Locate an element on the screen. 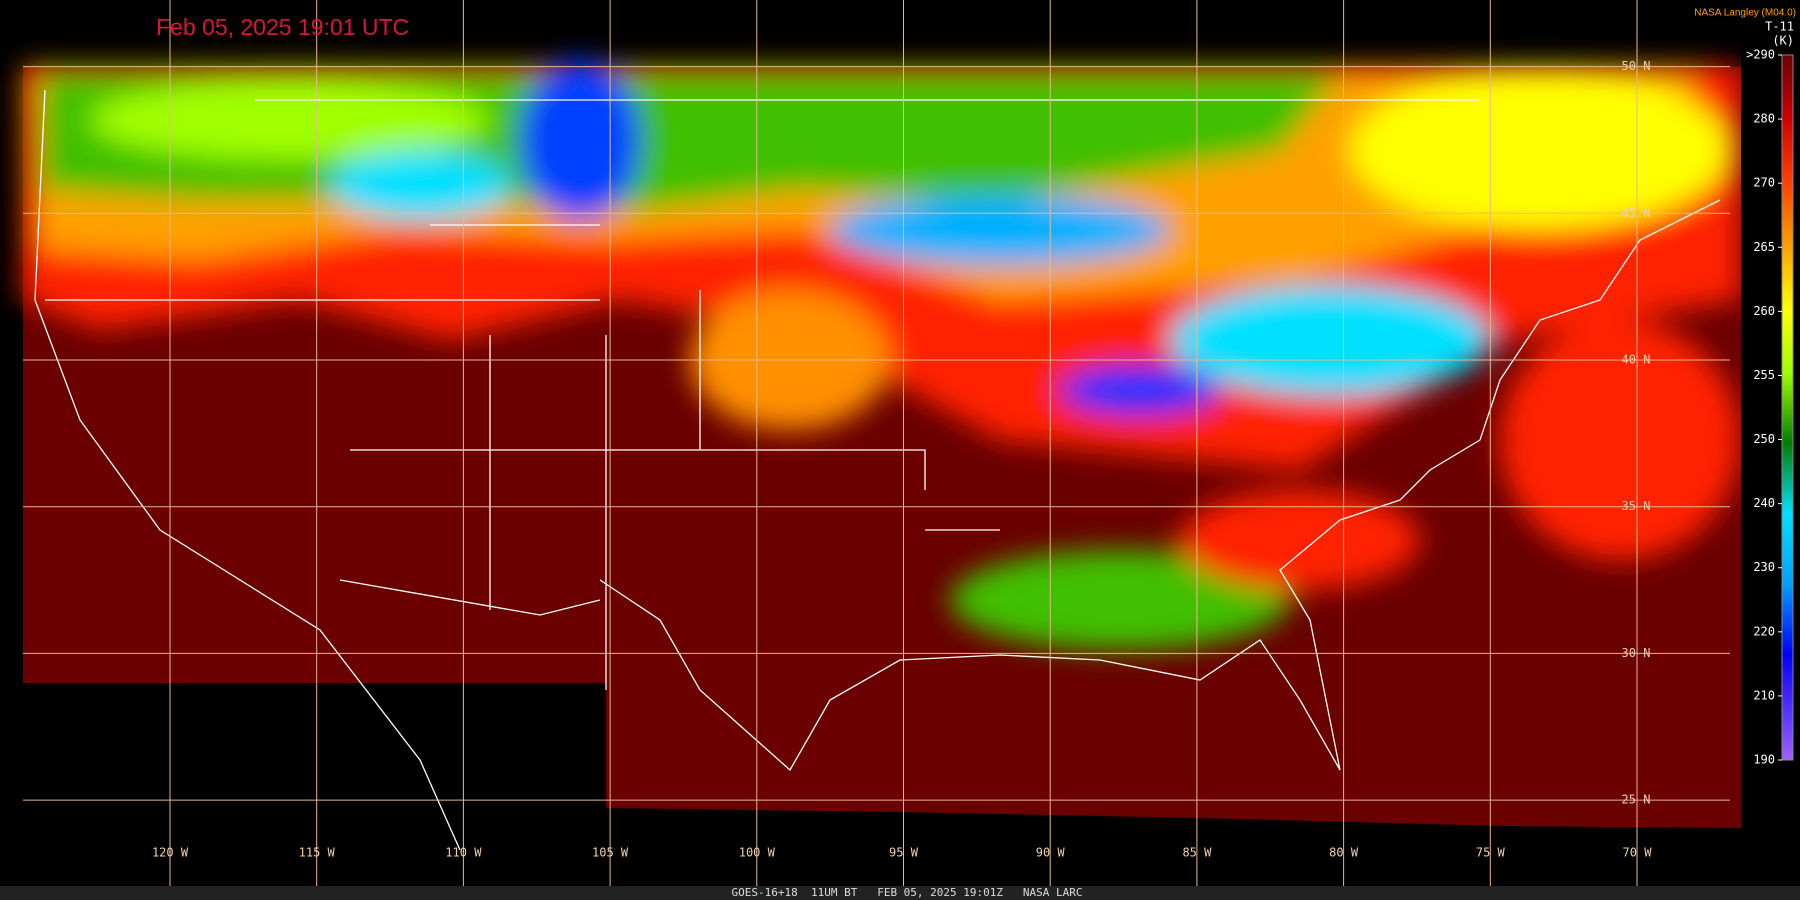 The height and width of the screenshot is (900, 1800). latitude-label: 40 N is located at coordinates (1636, 360).